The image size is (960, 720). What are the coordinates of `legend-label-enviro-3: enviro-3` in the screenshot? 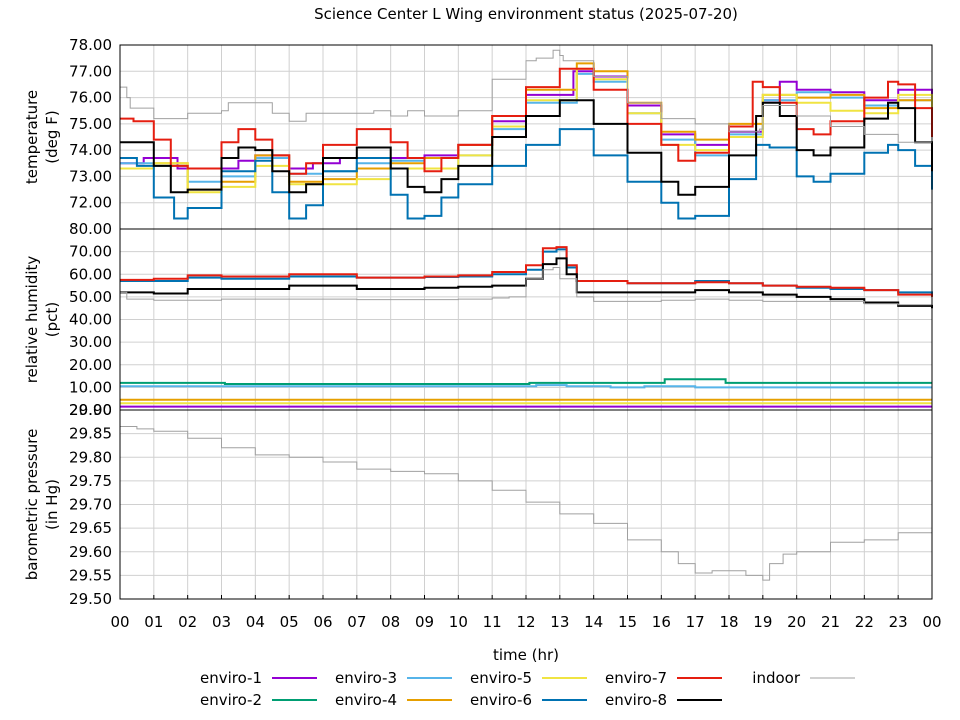 It's located at (366, 678).